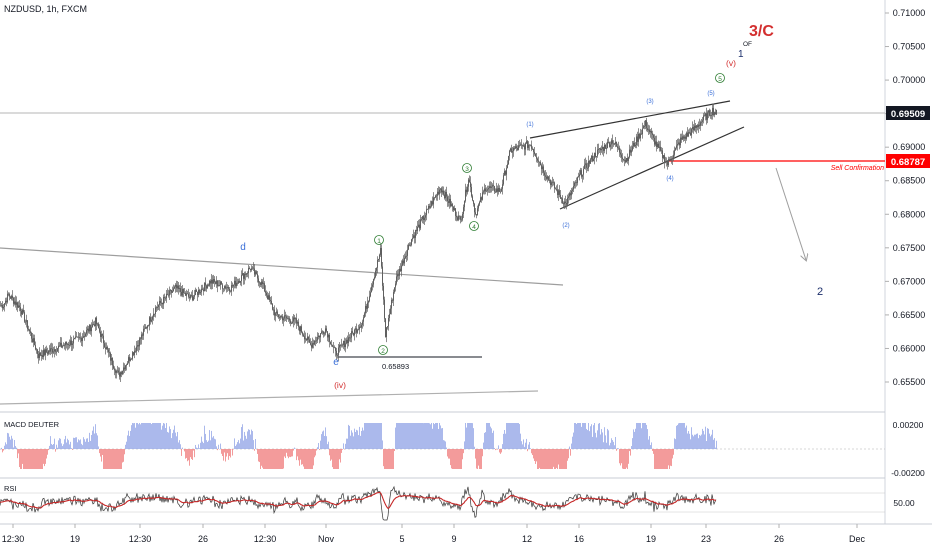 This screenshot has height=555, width=932. What do you see at coordinates (904, 503) in the screenshot?
I see `rsi-tick: 50.00` at bounding box center [904, 503].